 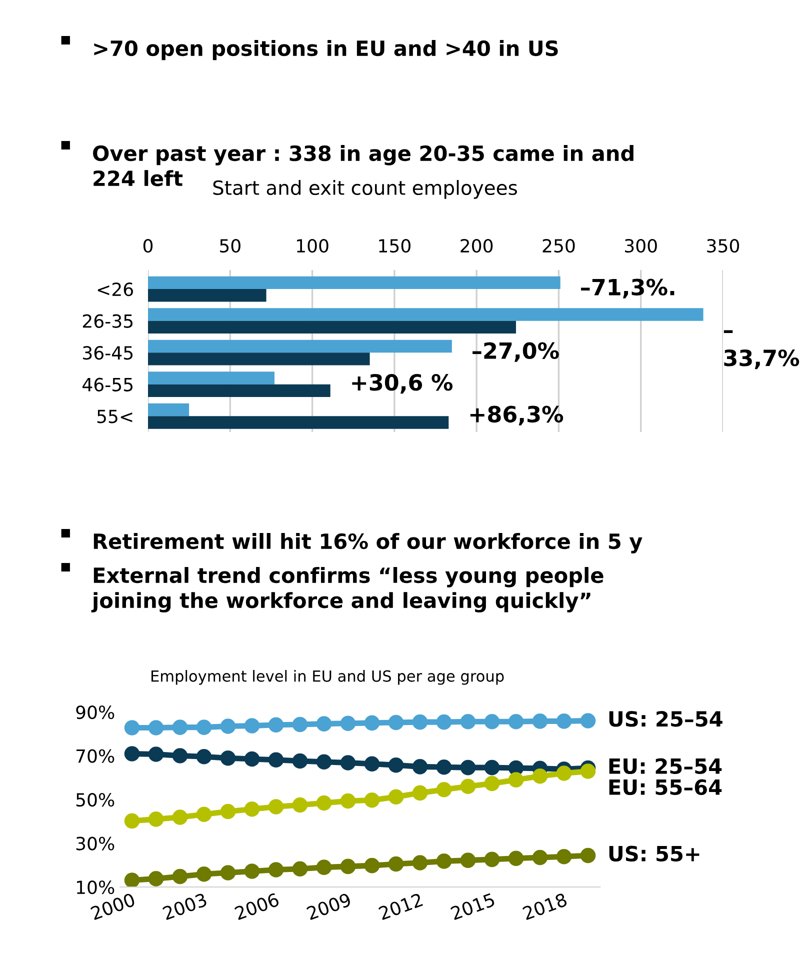 I want to click on series-label: EU: 25–54, so click(x=665, y=766).